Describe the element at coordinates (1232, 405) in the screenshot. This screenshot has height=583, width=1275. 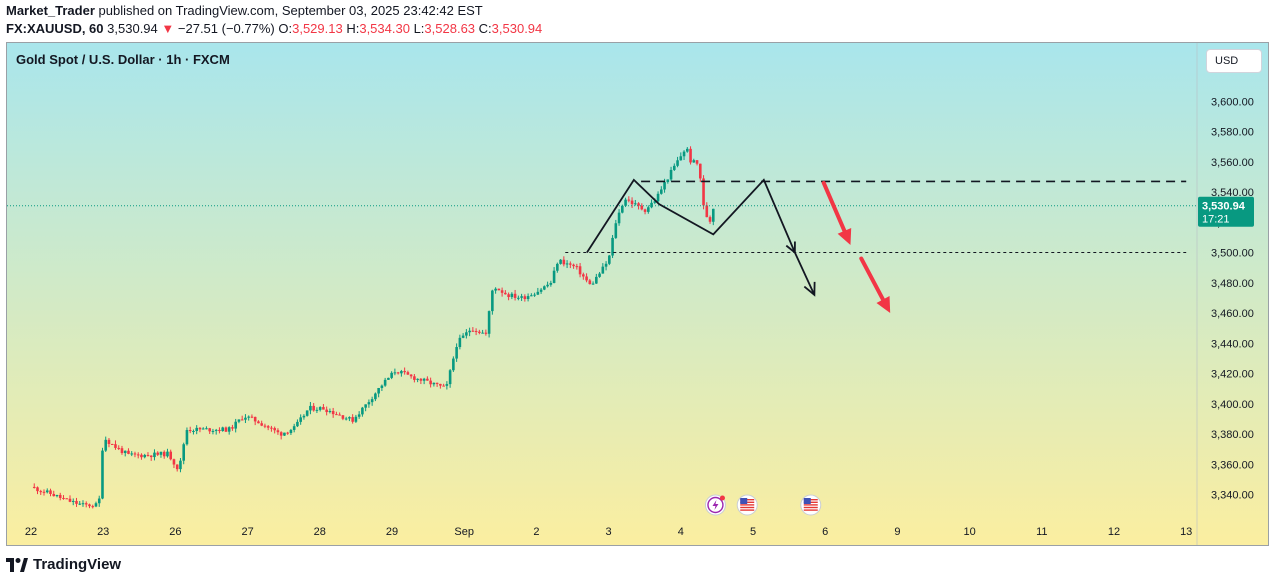
I see `y-tick-label: 3,400.00` at that location.